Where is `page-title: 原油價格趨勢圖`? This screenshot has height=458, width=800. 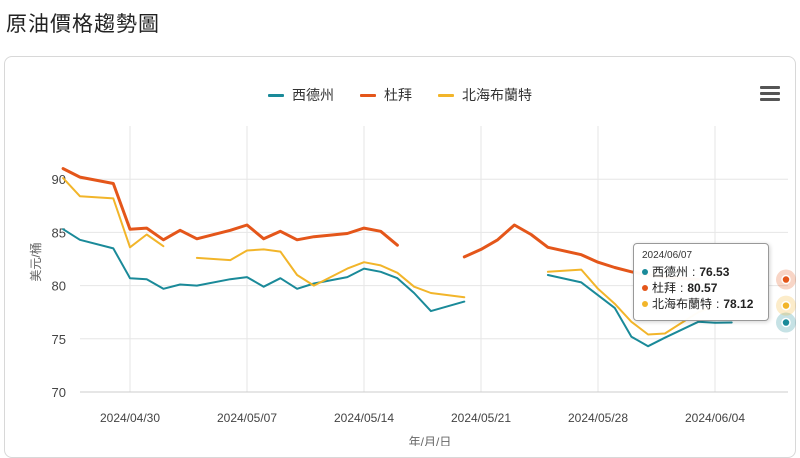 page-title: 原油價格趨勢圖 is located at coordinates (83, 24).